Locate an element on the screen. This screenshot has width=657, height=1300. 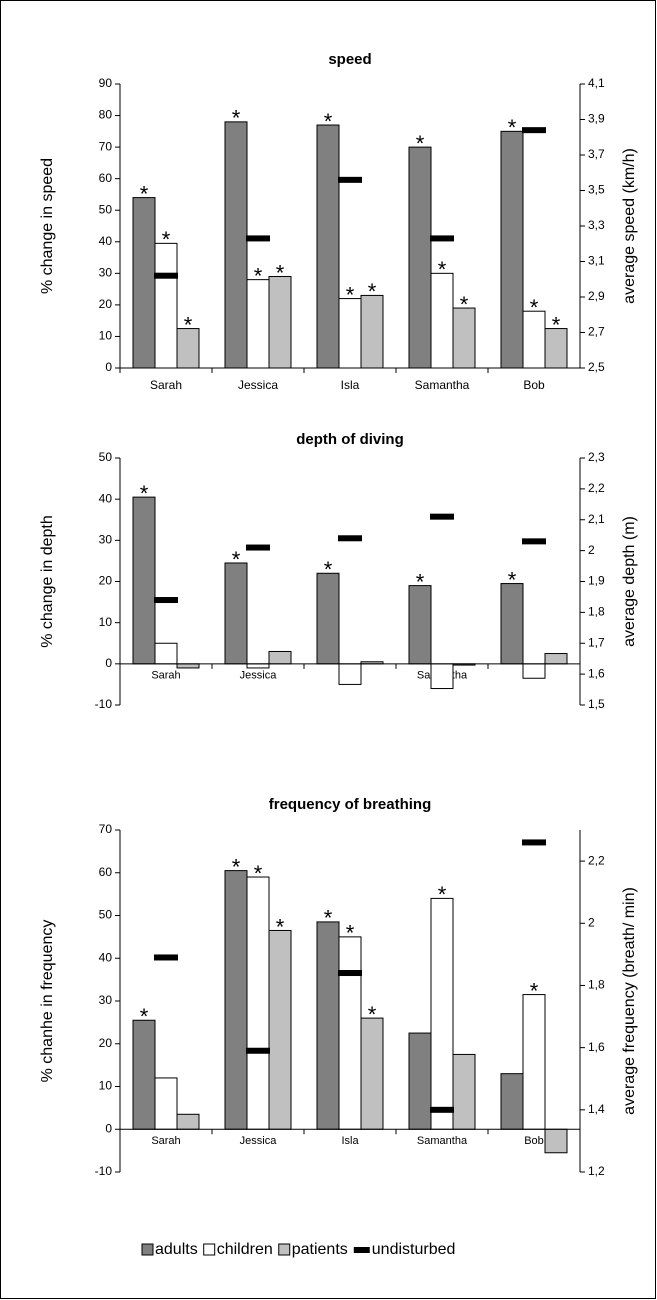
x-tick-label: Samantha is located at coordinates (442, 385).